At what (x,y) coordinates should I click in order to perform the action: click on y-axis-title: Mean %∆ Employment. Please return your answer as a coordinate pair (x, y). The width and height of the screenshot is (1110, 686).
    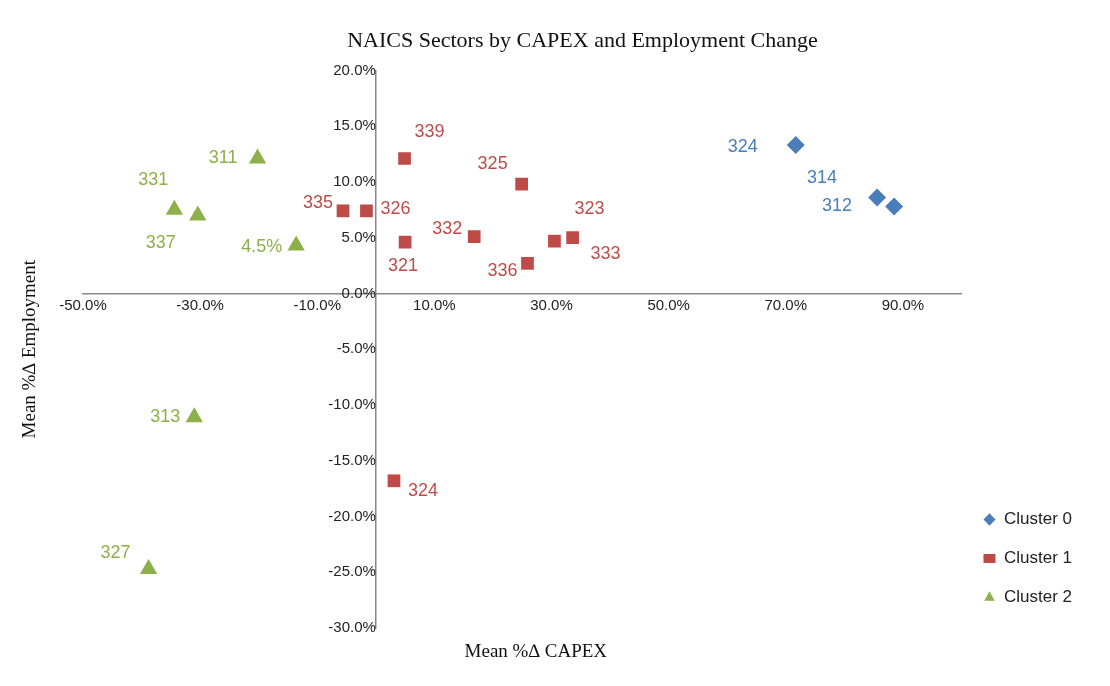
    Looking at the image, I should click on (28, 349).